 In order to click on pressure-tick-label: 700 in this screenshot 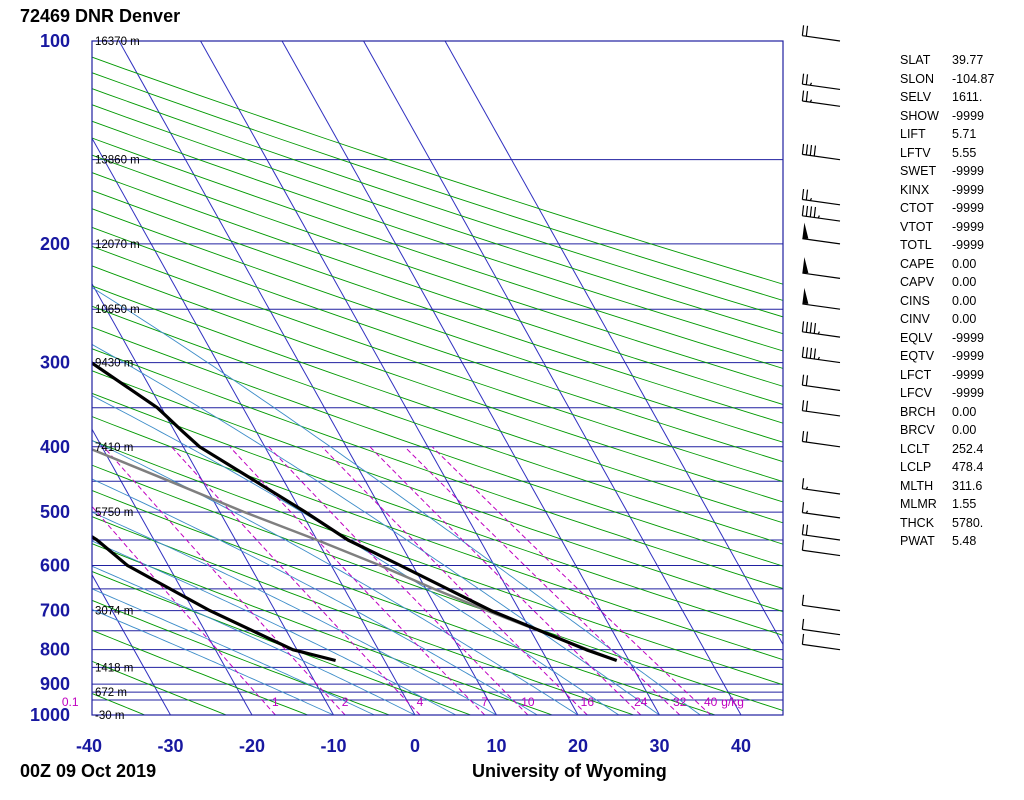, I will do `click(55, 611)`.